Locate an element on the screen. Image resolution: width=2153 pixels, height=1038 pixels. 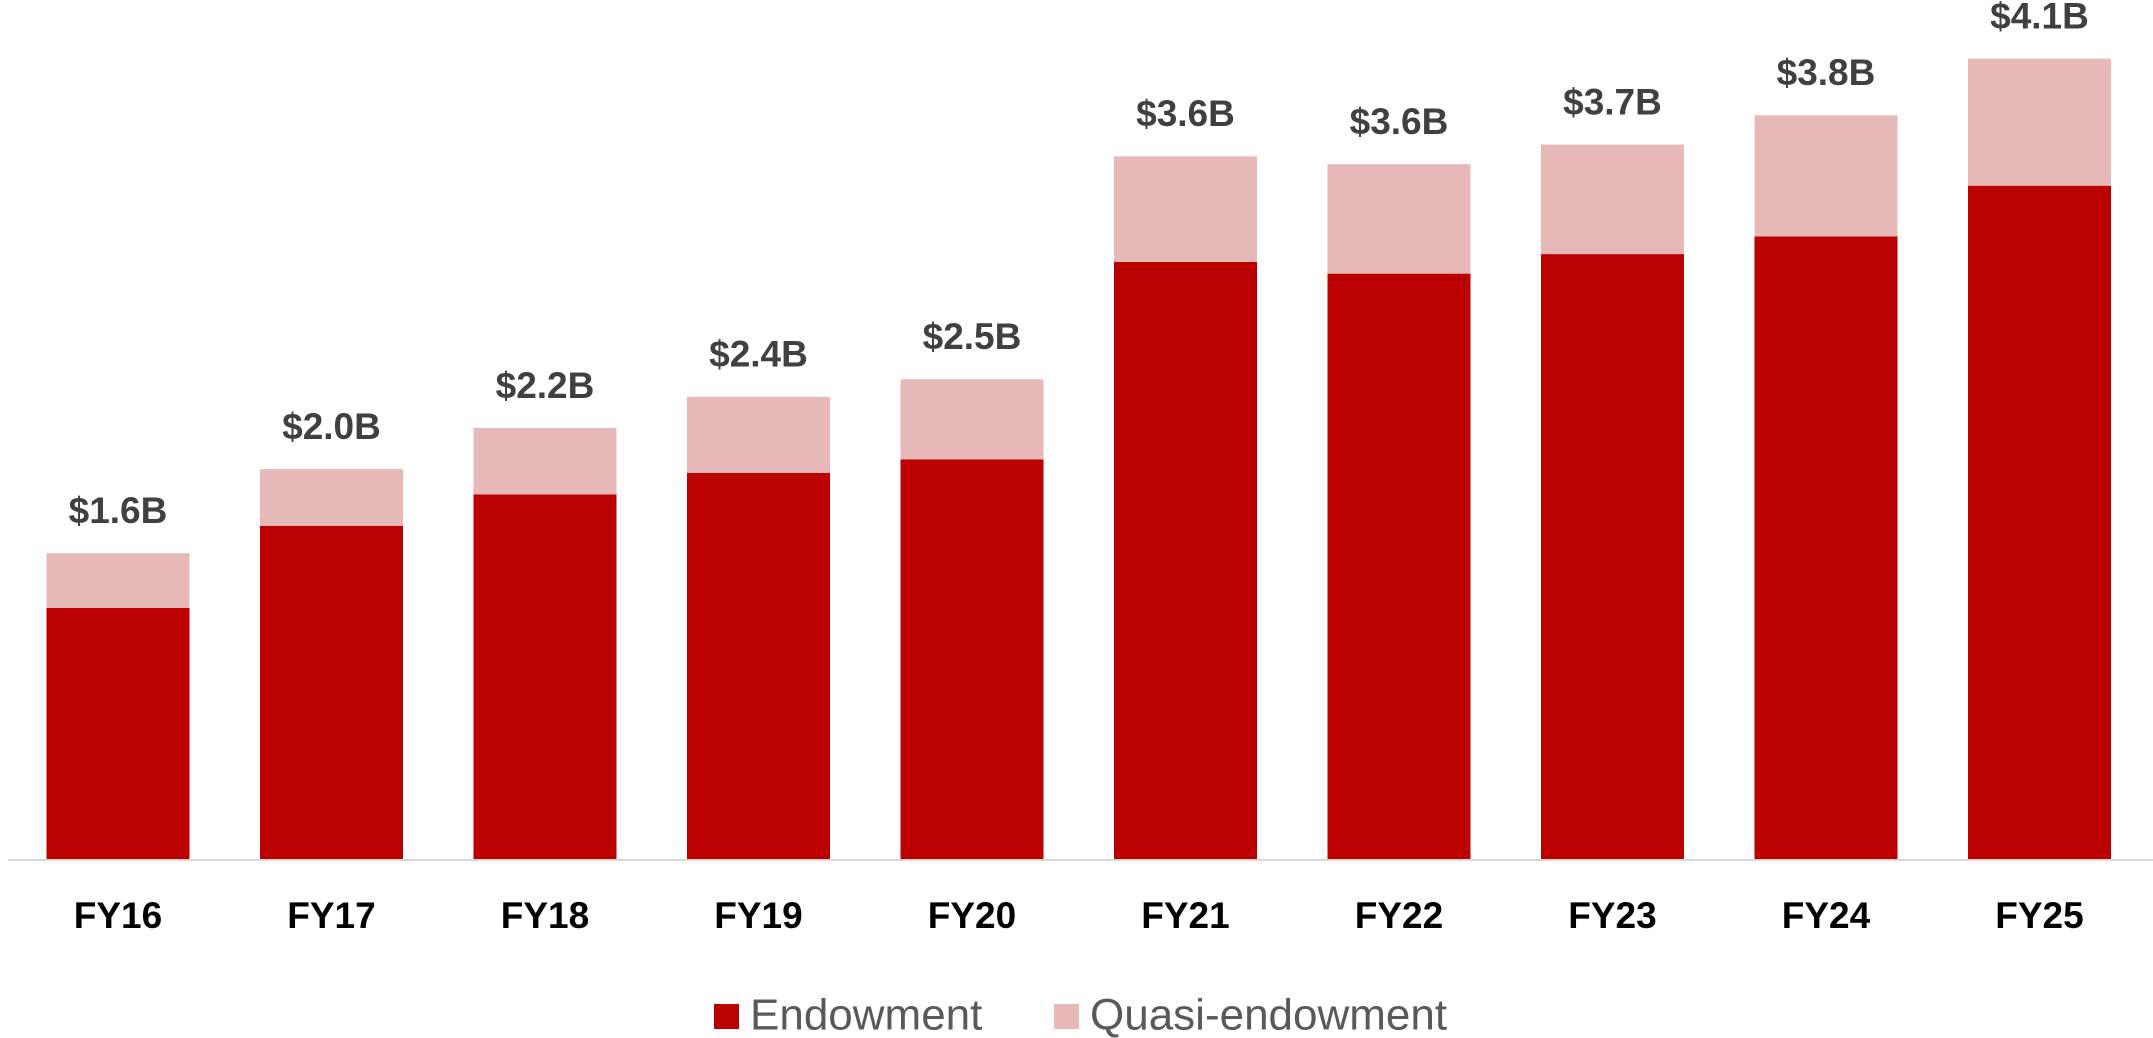
total-label: $2.4B is located at coordinates (758, 354).